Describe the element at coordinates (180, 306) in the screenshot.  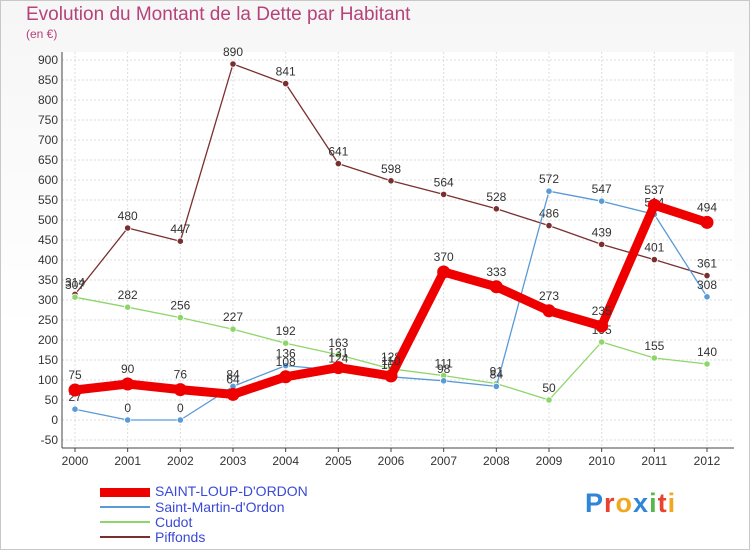
I see `data-label: 256` at that location.